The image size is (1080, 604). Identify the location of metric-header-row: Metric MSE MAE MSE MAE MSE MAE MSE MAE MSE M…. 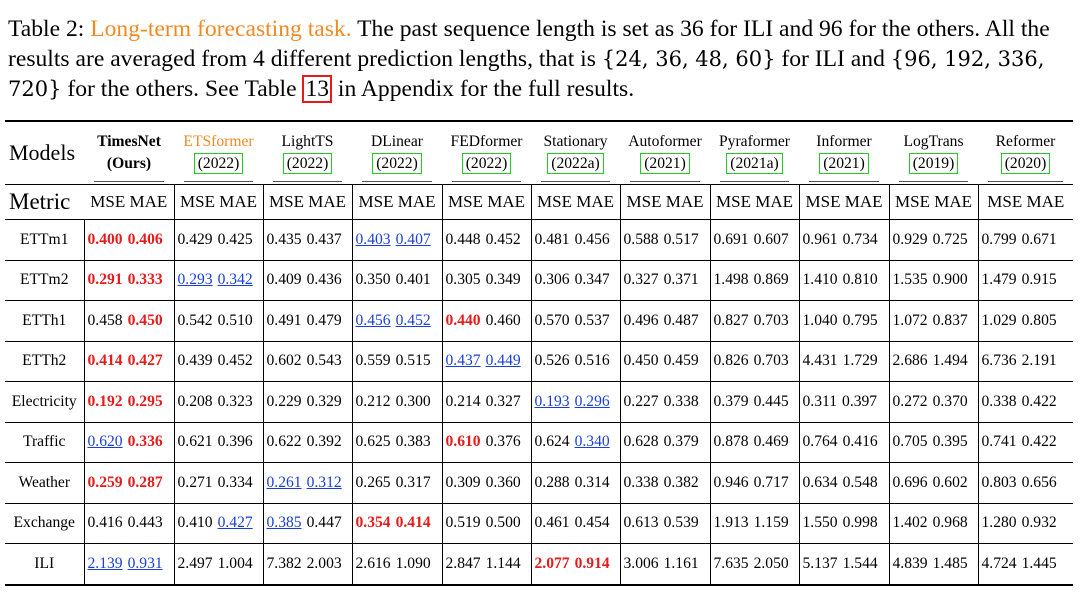
(539, 202).